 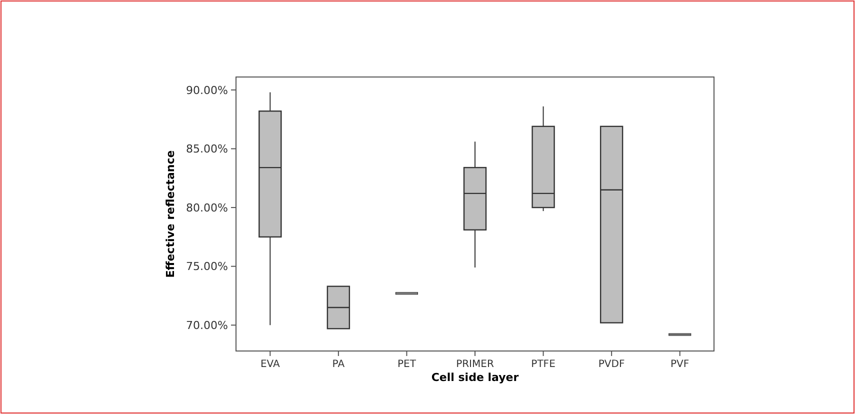 I want to click on y-tick-label: 80.00%, so click(x=207, y=207).